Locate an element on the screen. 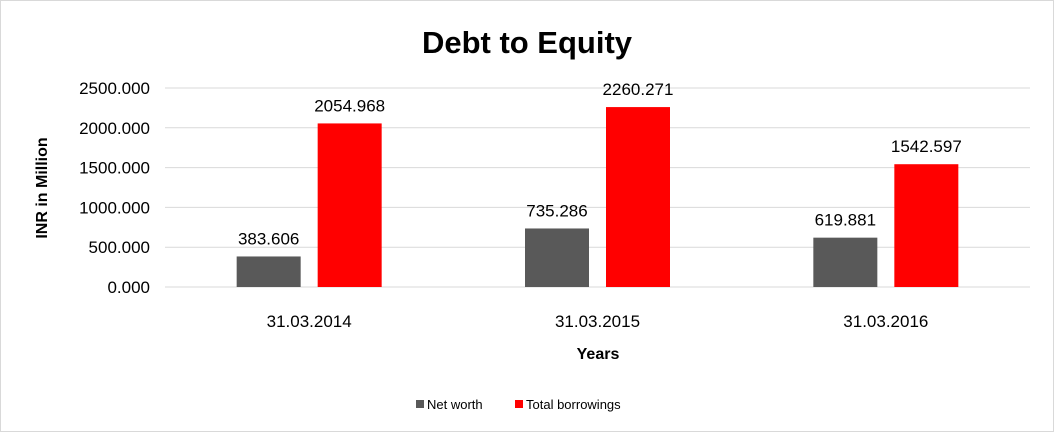 The width and height of the screenshot is (1054, 432). data-label: 619.881 is located at coordinates (845, 220).